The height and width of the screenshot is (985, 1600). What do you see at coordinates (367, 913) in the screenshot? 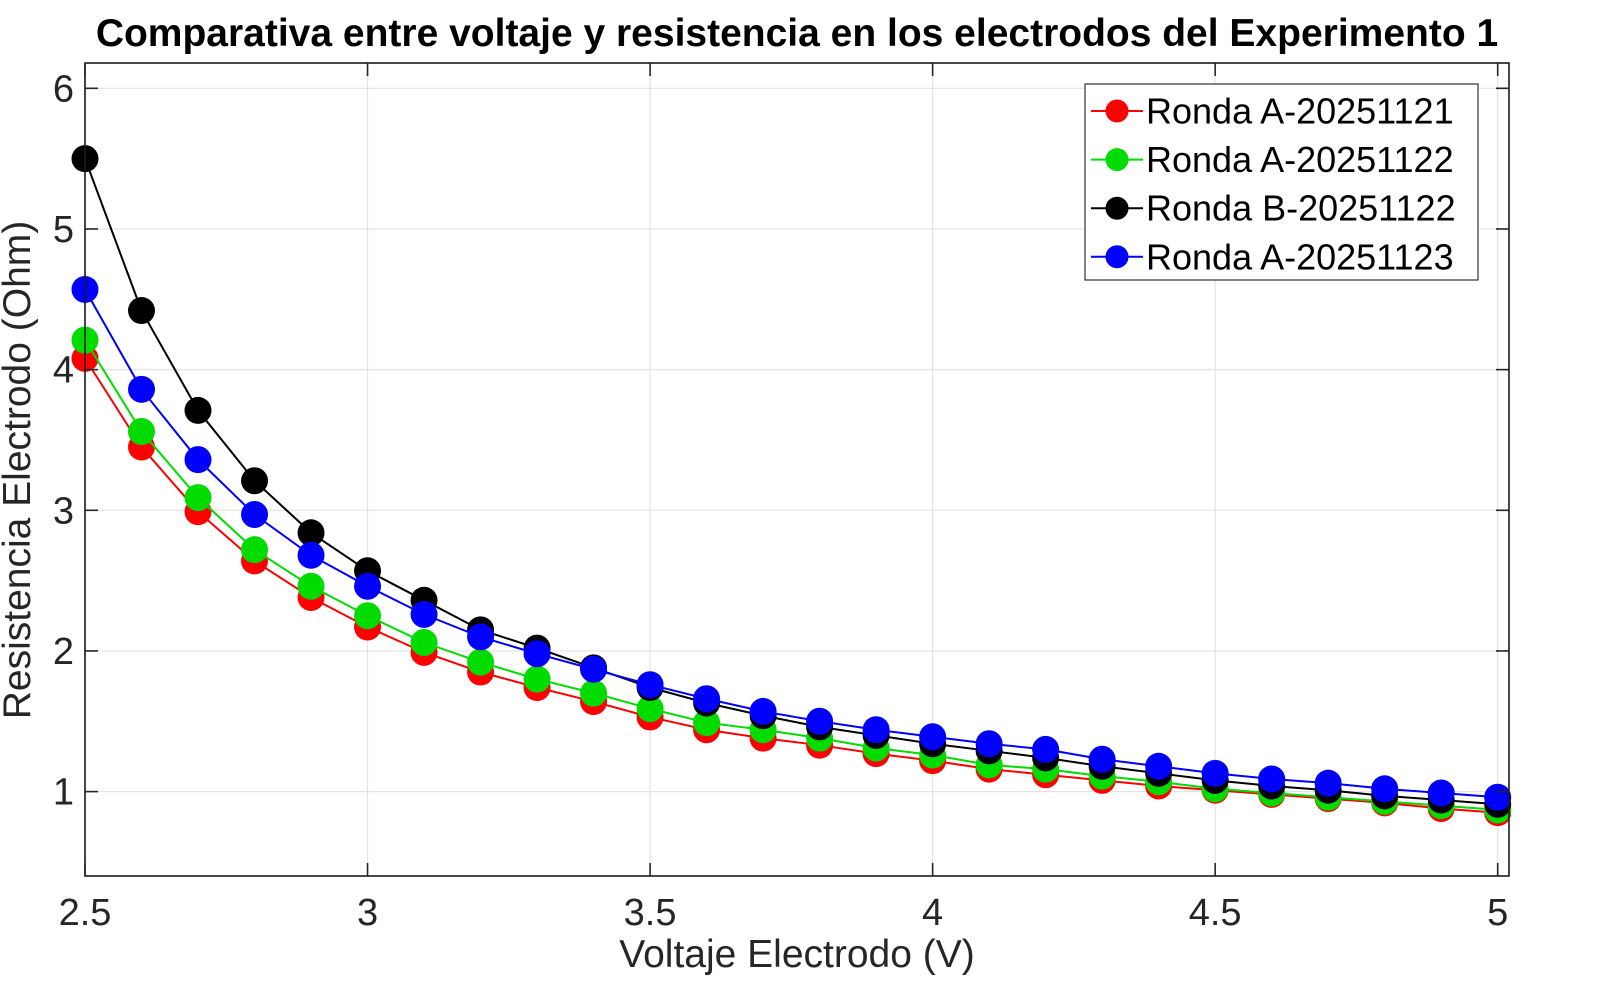
I see `x-tick-label: 3` at bounding box center [367, 913].